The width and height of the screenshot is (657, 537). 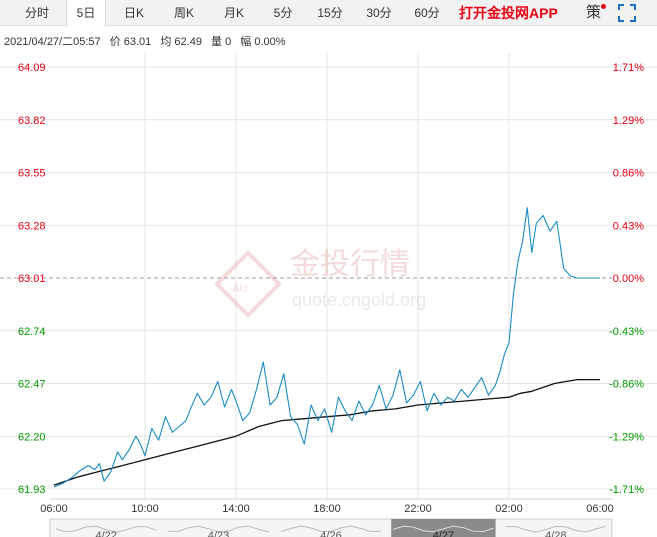 What do you see at coordinates (508, 13) in the screenshot?
I see `open-app-link: 打开金投网APP` at bounding box center [508, 13].